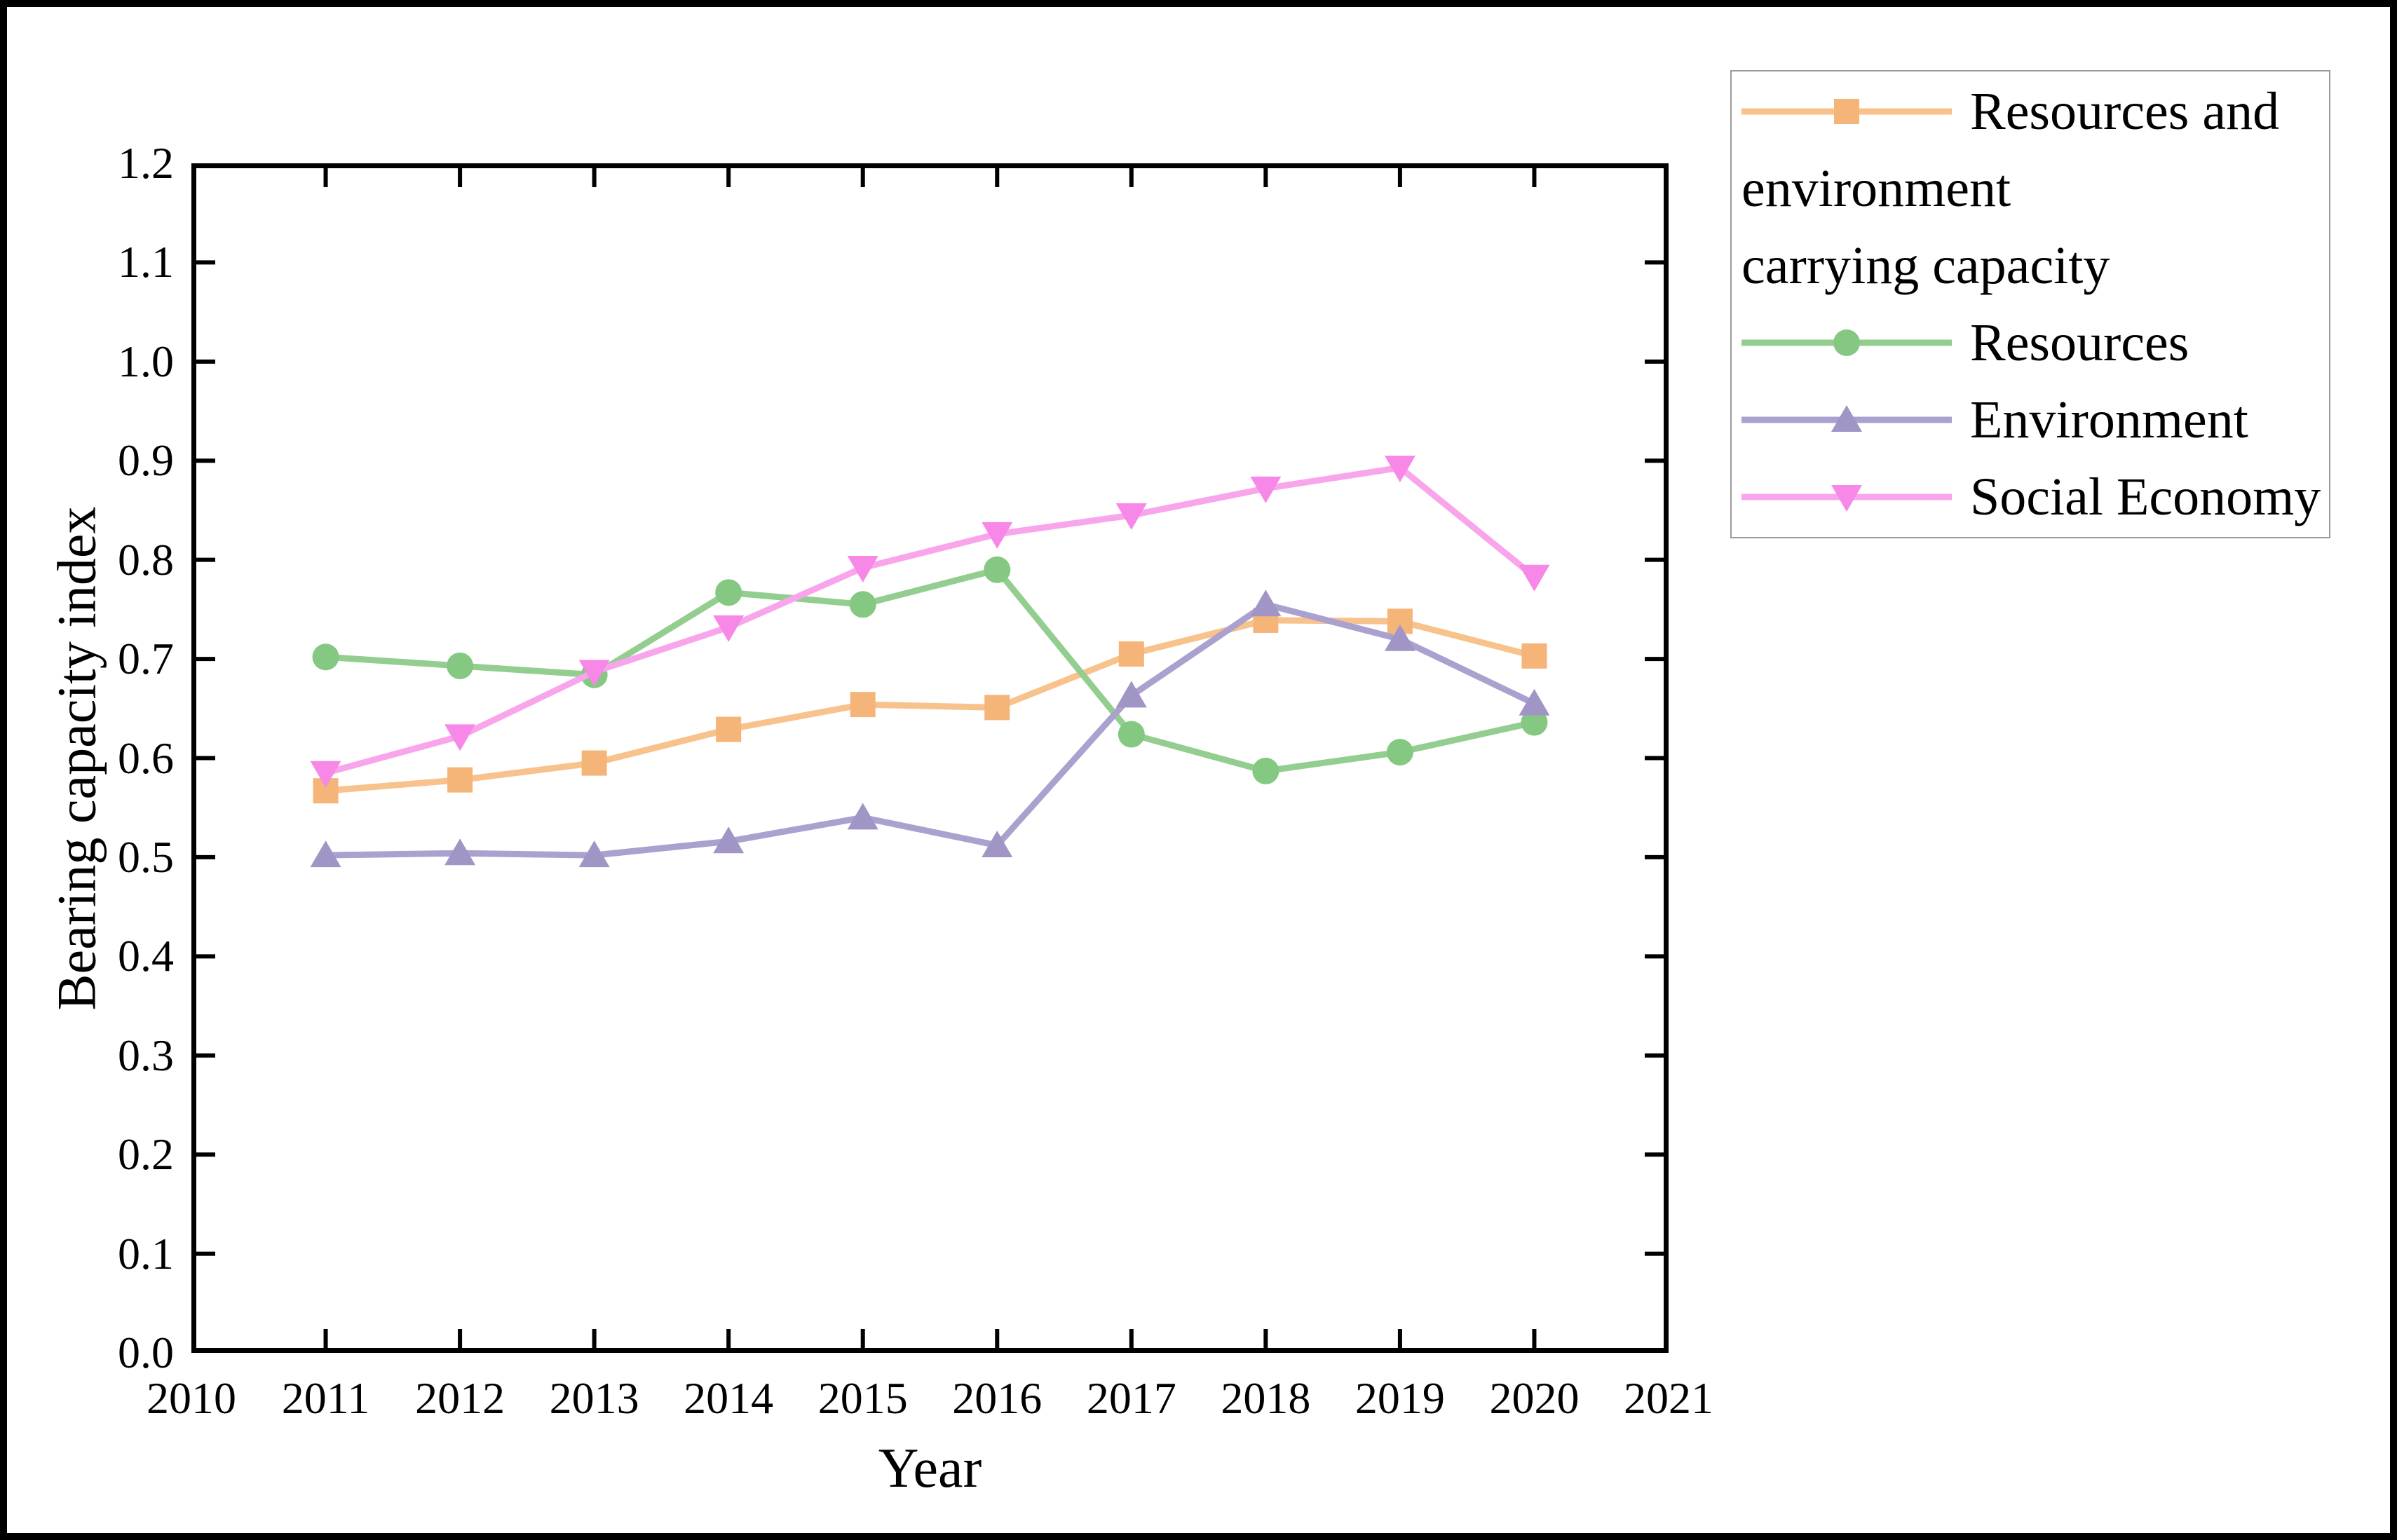 This screenshot has width=2397, height=1540. What do you see at coordinates (1876, 188) in the screenshot?
I see `legend-label: environment` at bounding box center [1876, 188].